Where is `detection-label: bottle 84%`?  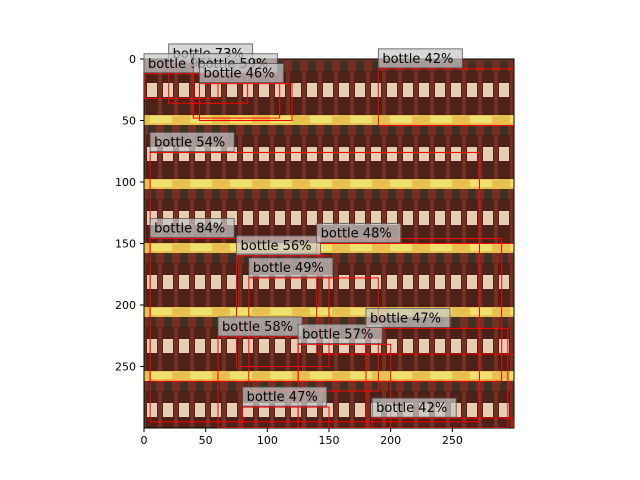
detection-label: bottle 84% is located at coordinates (192, 228).